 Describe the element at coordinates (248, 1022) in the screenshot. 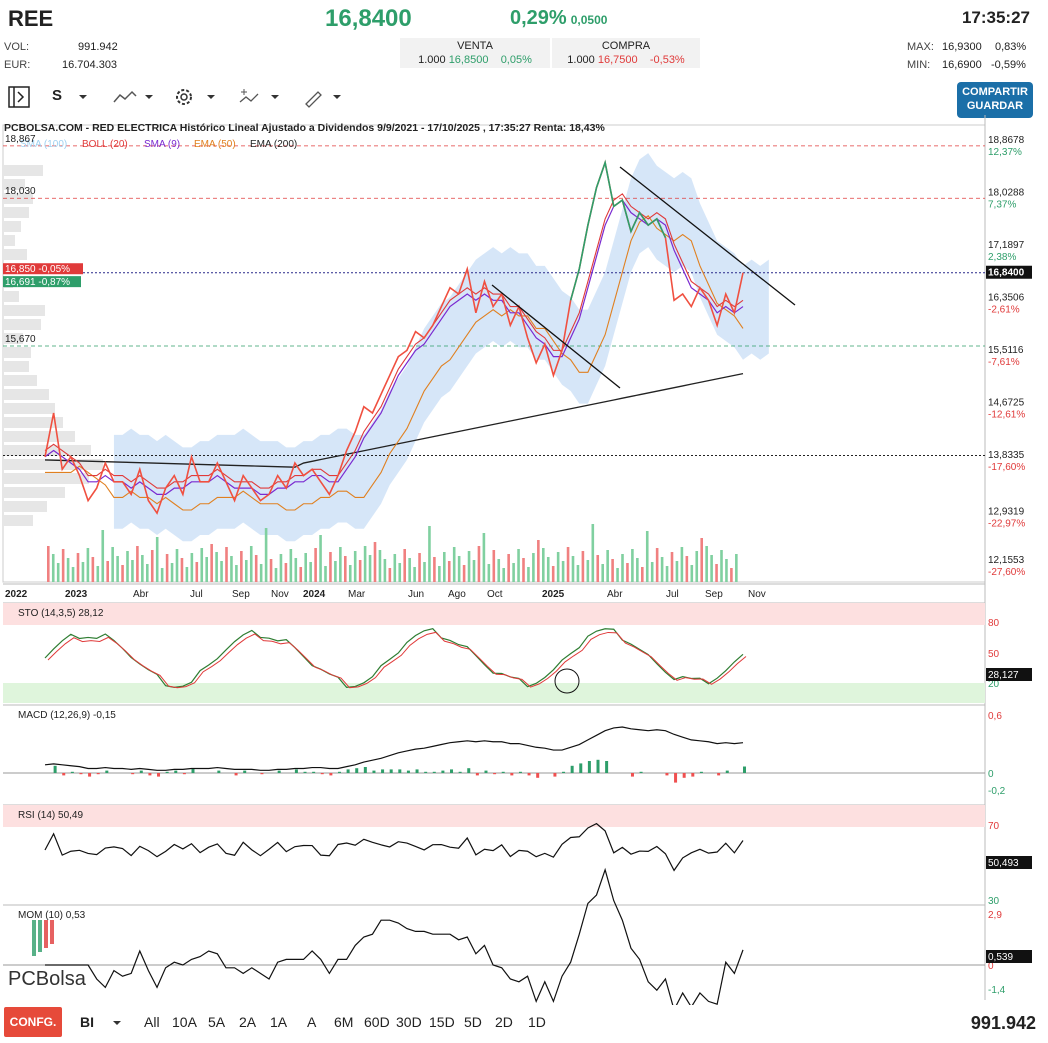

I see `range-button-2a: 2A` at that location.